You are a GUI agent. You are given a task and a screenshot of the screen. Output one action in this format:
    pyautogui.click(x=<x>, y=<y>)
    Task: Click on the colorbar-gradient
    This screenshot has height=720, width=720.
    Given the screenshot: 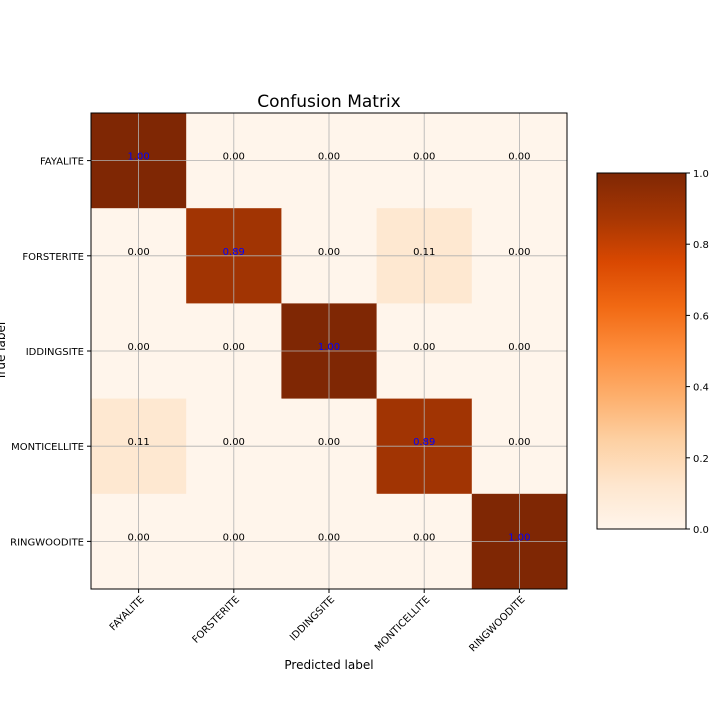 What is the action you would take?
    pyautogui.click(x=641, y=351)
    